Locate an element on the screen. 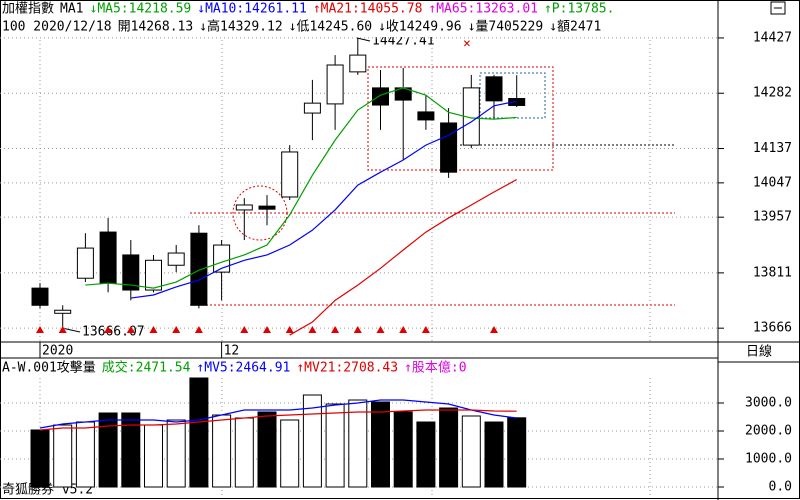 Image resolution: width=800 pixels, height=500 pixels. header-text: 加權指數 is located at coordinates (28, 9).